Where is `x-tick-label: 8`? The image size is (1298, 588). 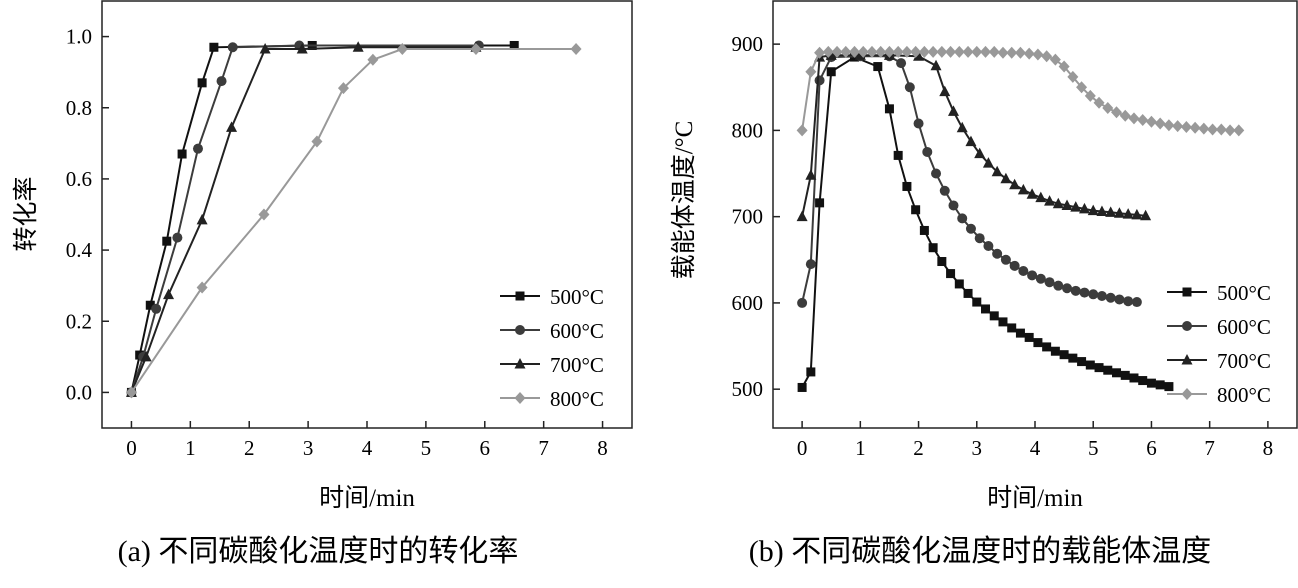
x-tick-label: 8 is located at coordinates (602, 448).